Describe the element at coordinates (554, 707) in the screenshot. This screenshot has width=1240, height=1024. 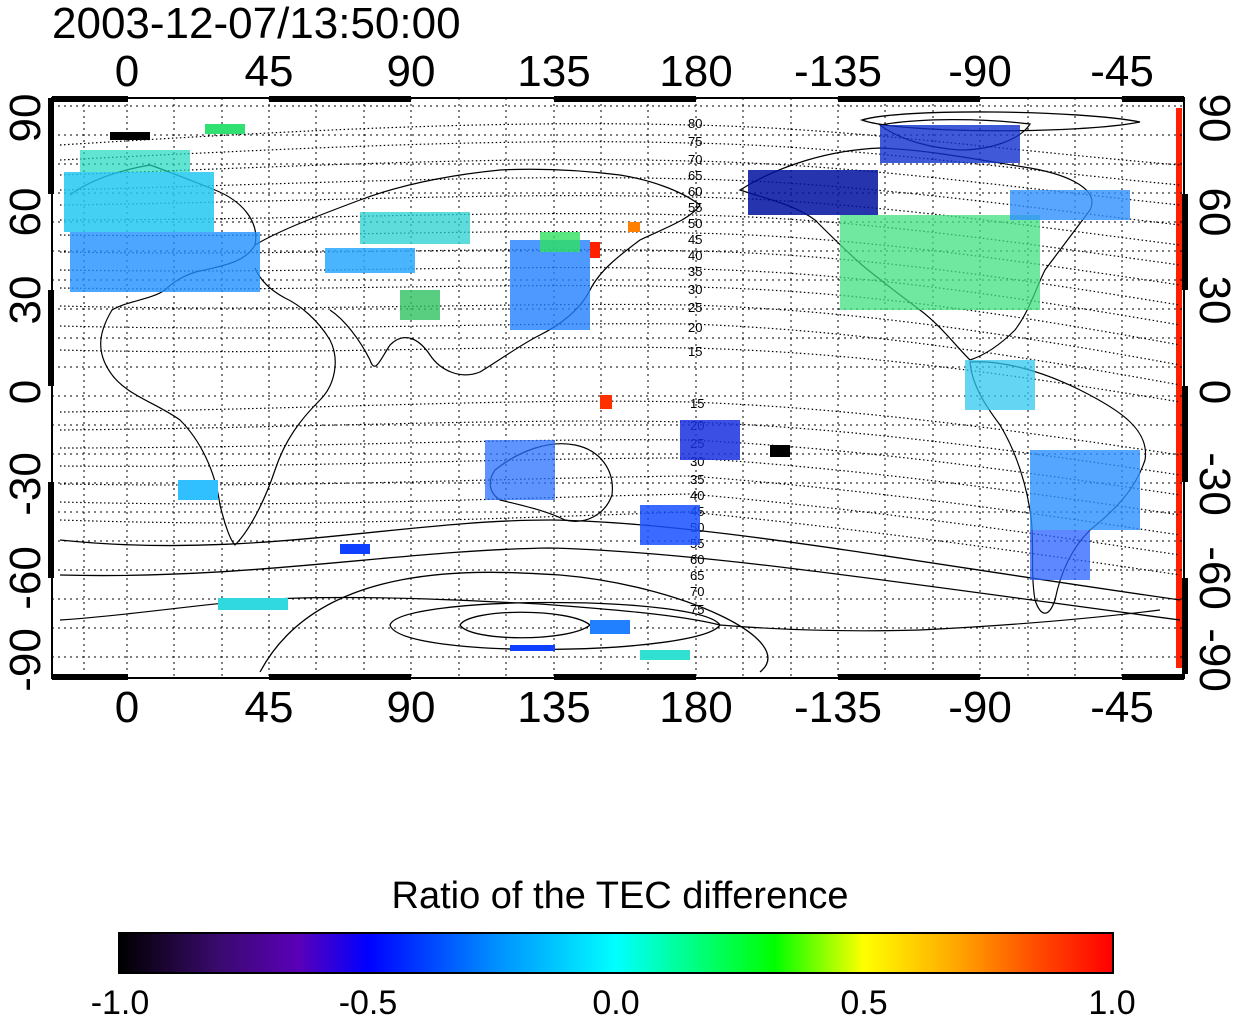
I see `x-tick-bottom: 135` at that location.